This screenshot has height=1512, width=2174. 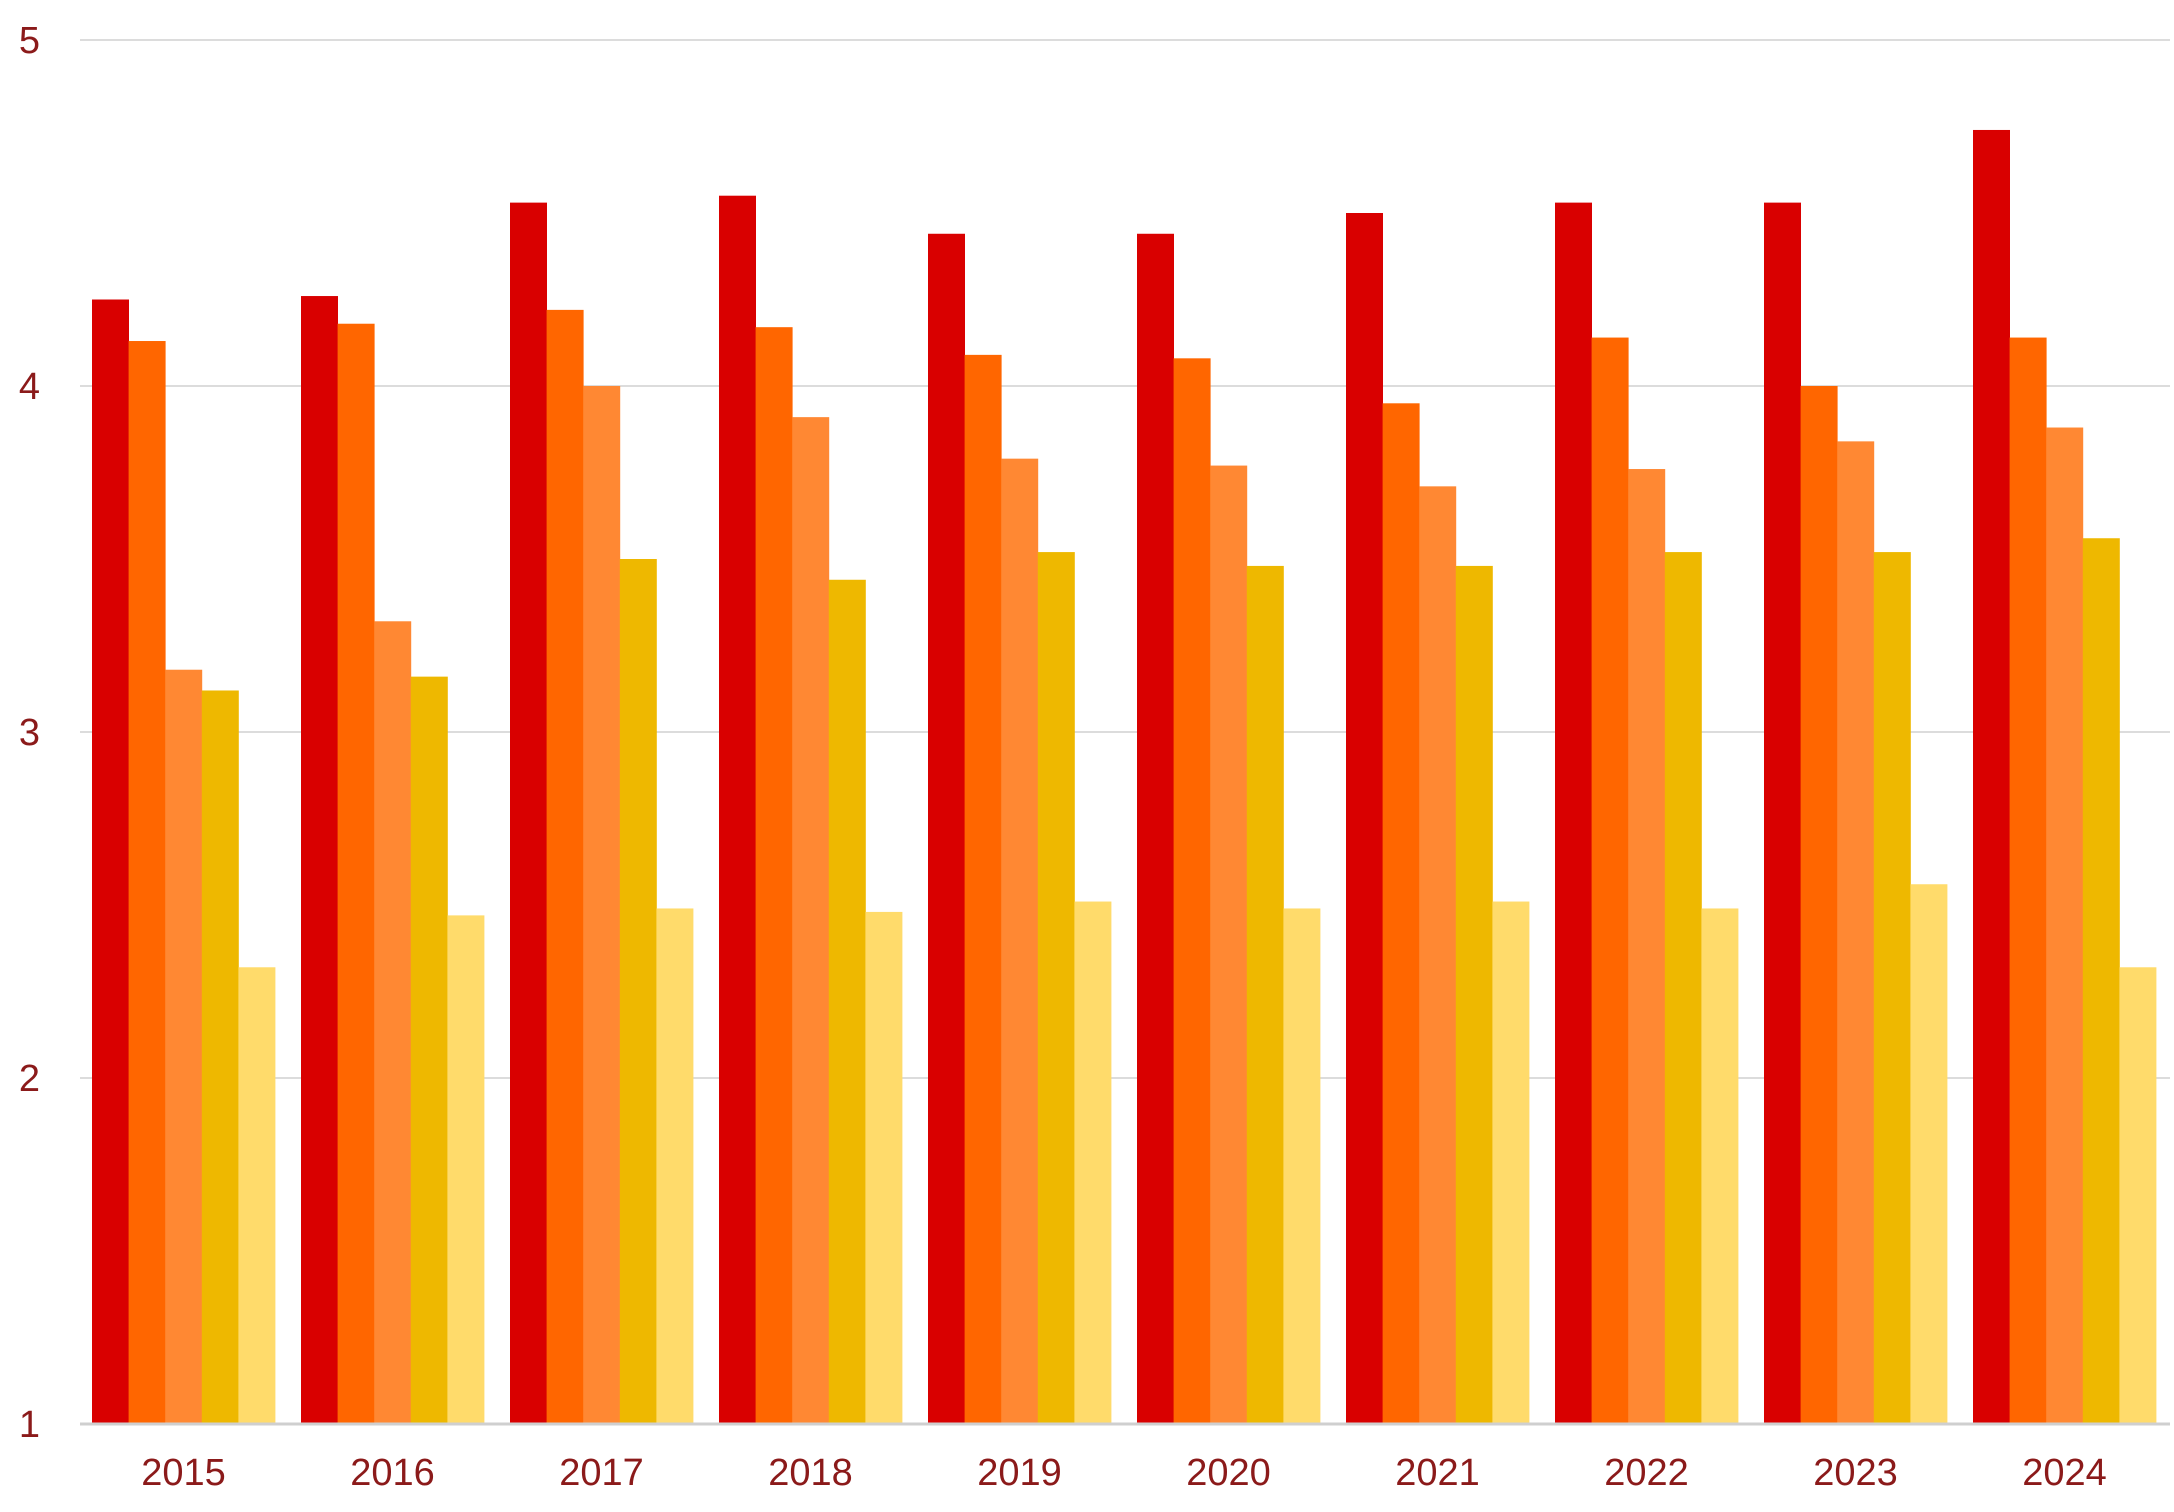 What do you see at coordinates (1438, 955) in the screenshot?
I see `bar-series-3-2021` at bounding box center [1438, 955].